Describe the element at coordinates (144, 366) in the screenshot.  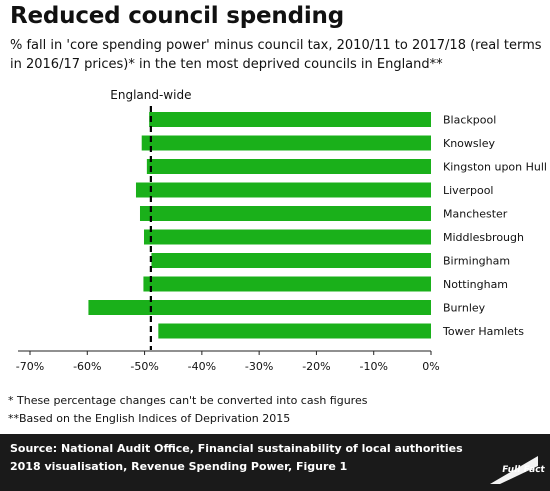
I see `x-tick-label: -50%` at that location.